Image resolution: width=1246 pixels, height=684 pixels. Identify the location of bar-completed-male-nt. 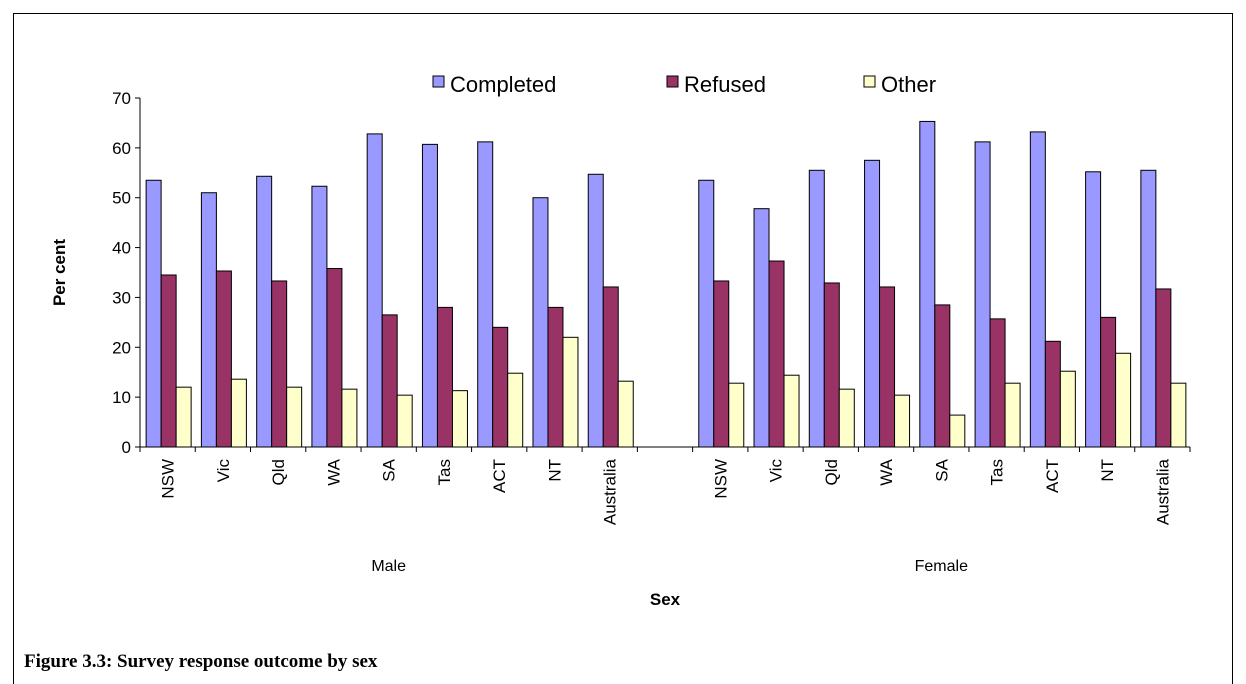
(540, 322).